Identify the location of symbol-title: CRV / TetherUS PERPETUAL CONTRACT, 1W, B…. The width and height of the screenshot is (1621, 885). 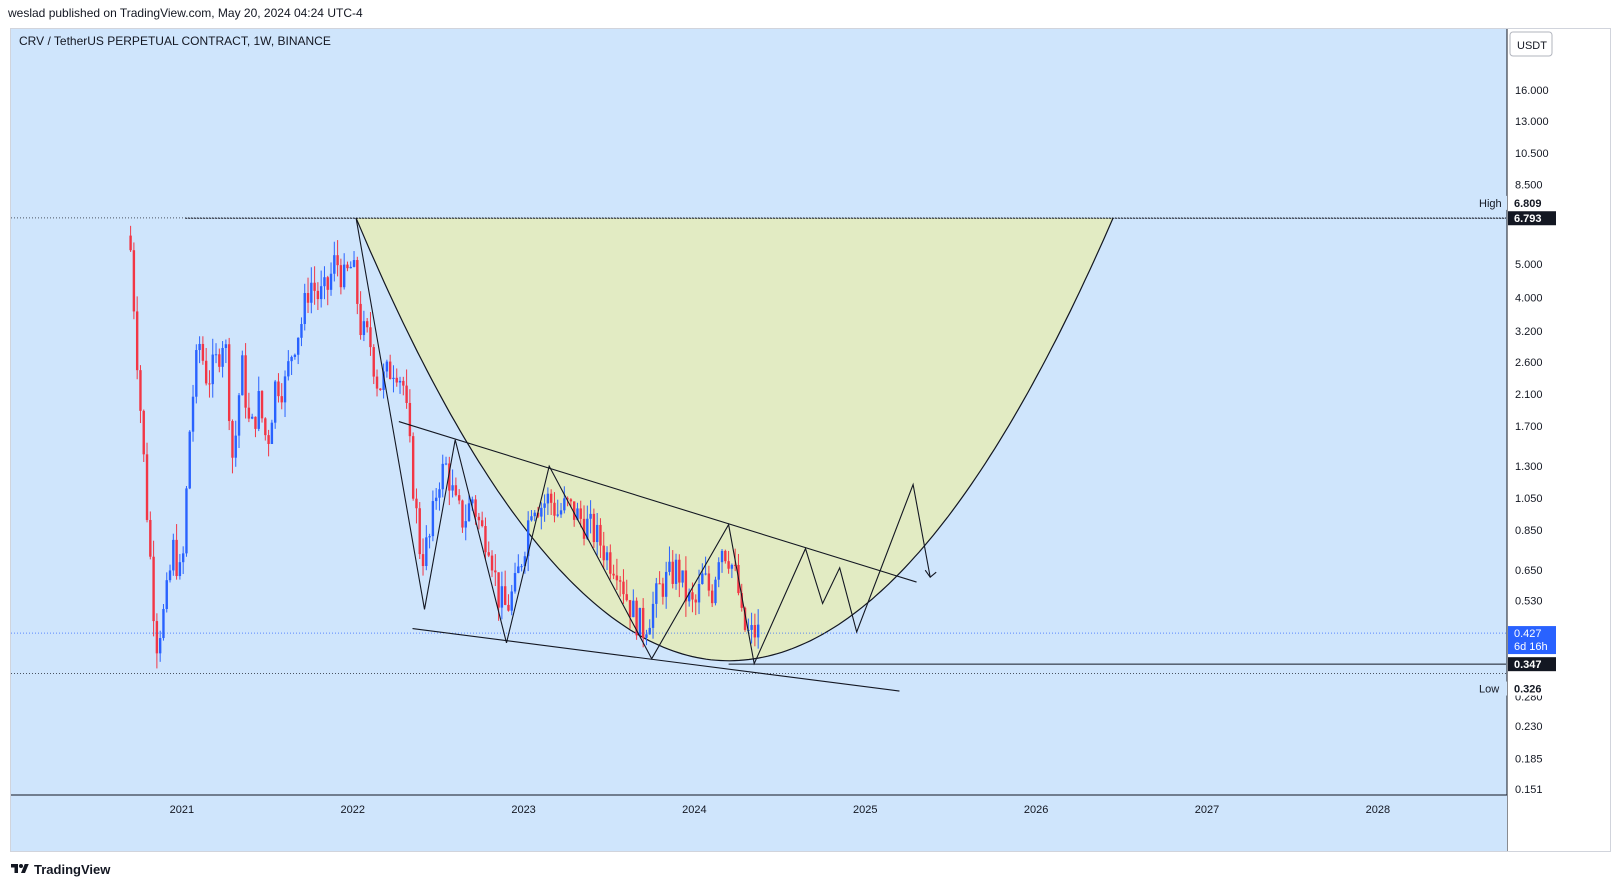
(175, 41).